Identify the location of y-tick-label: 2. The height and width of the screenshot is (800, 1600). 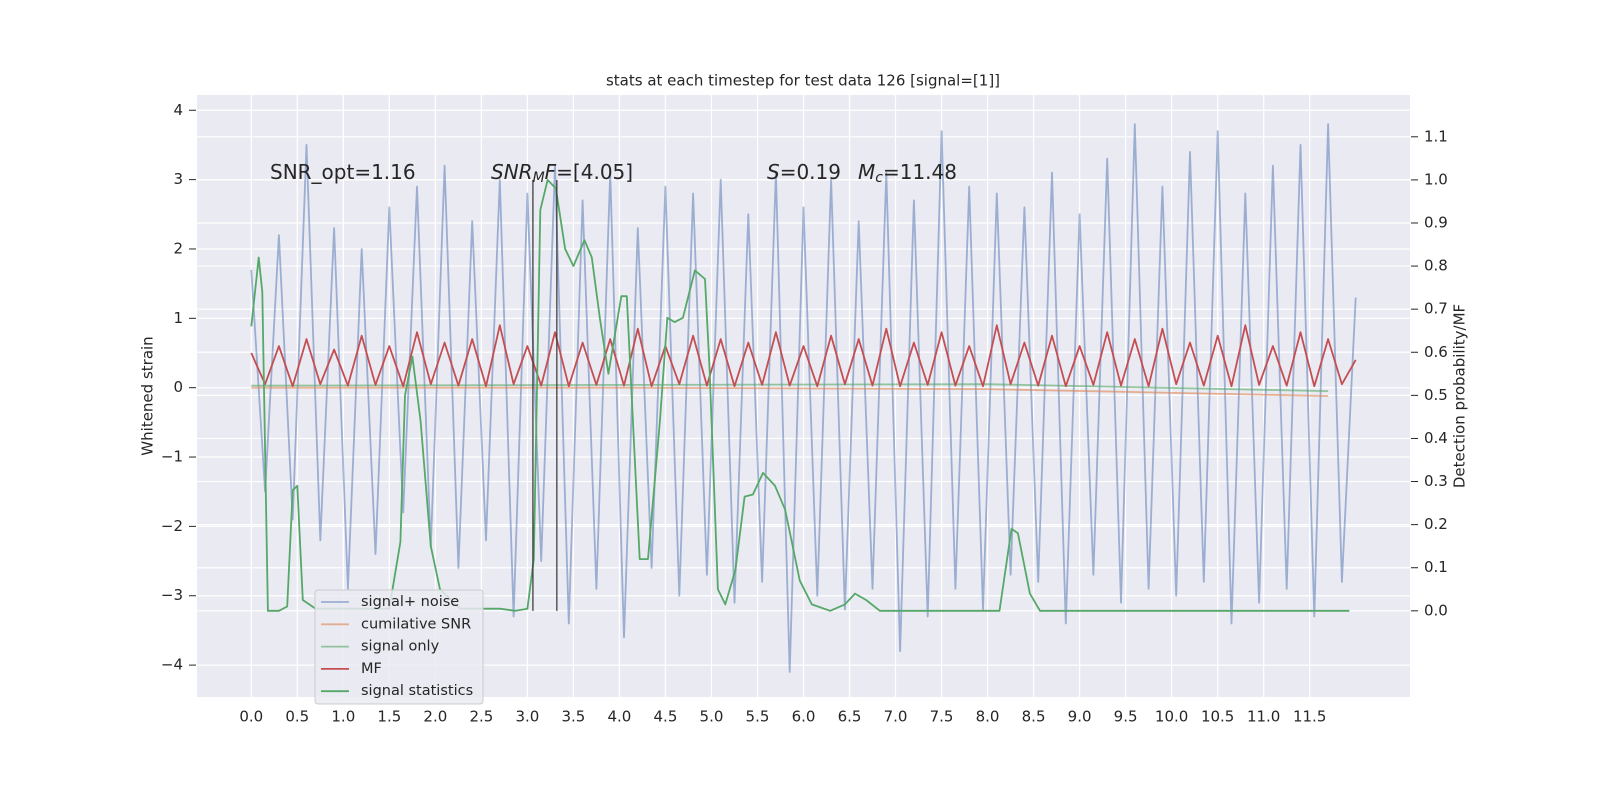
(178, 248).